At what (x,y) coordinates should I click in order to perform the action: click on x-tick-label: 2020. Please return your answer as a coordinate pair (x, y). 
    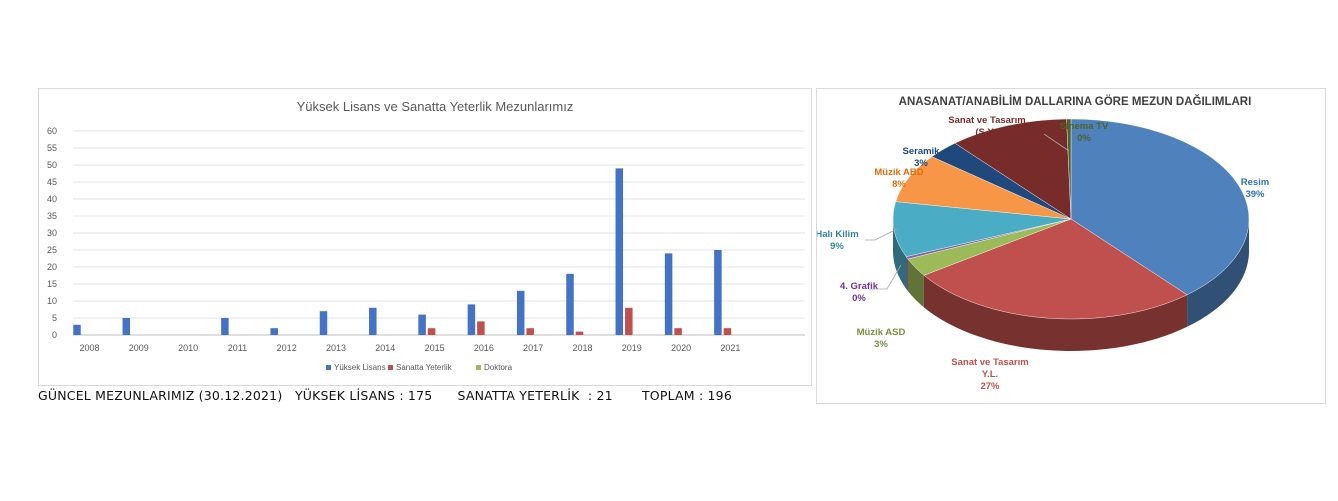
    Looking at the image, I should click on (681, 348).